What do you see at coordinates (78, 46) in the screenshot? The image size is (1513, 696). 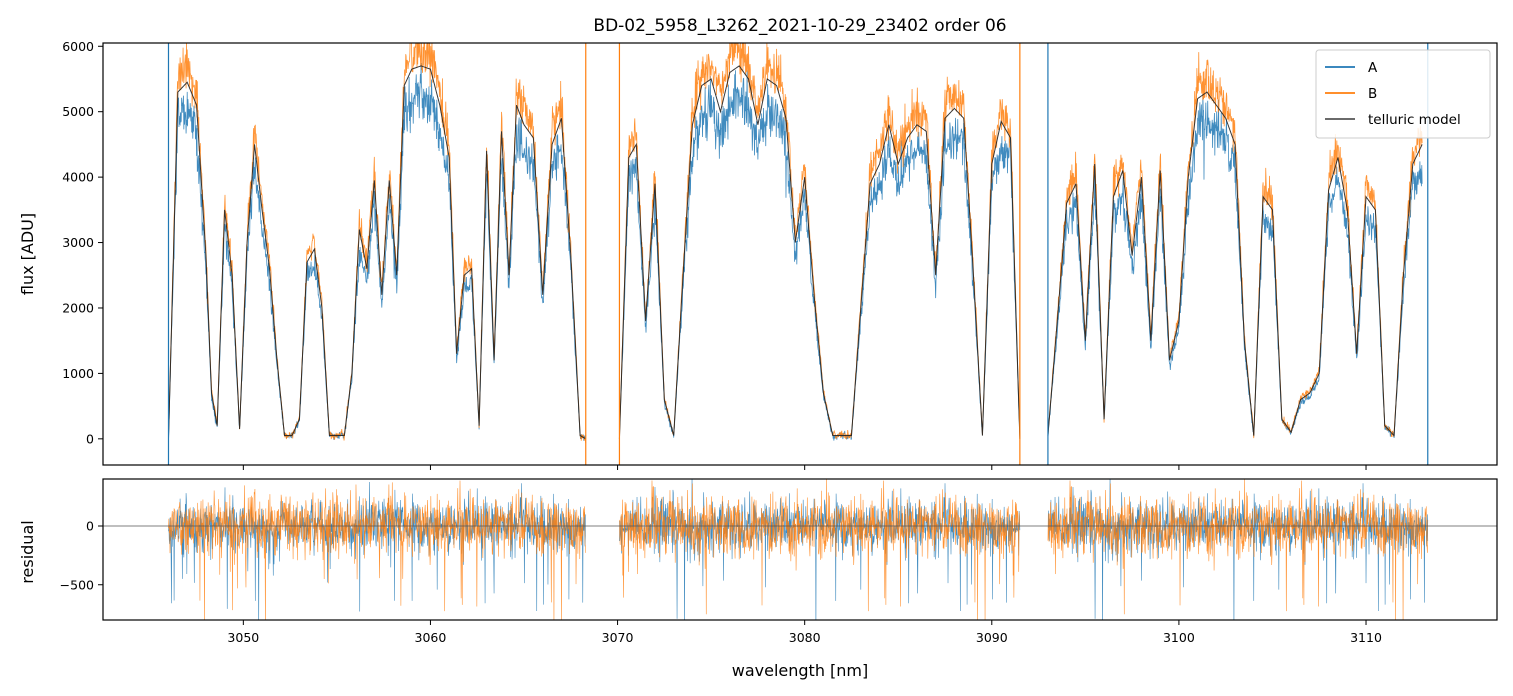 I see `flux-y-tick-label: 6000` at bounding box center [78, 46].